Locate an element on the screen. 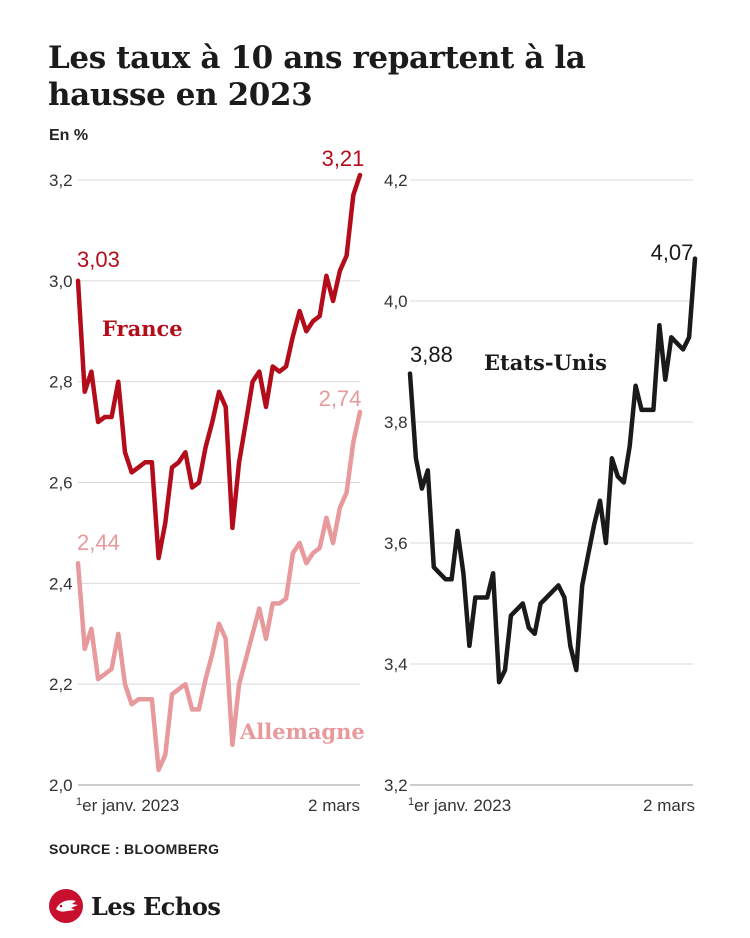  series-line-allemagne is located at coordinates (219, 591).